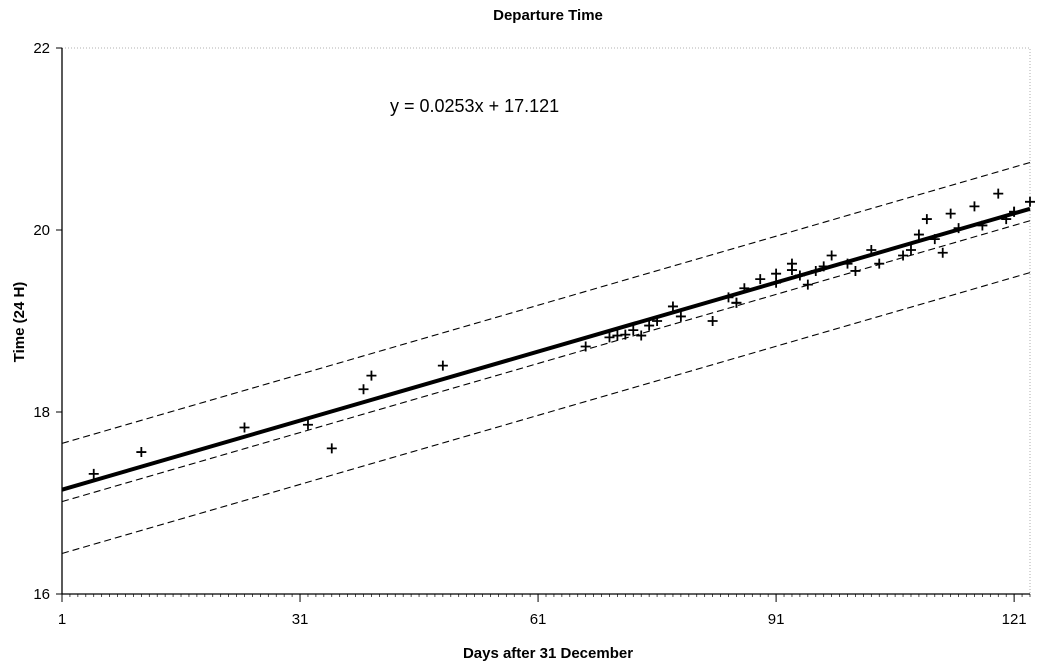 Image resolution: width=1038 pixels, height=664 pixels. What do you see at coordinates (41, 48) in the screenshot?
I see `y-tick-label: 22` at bounding box center [41, 48].